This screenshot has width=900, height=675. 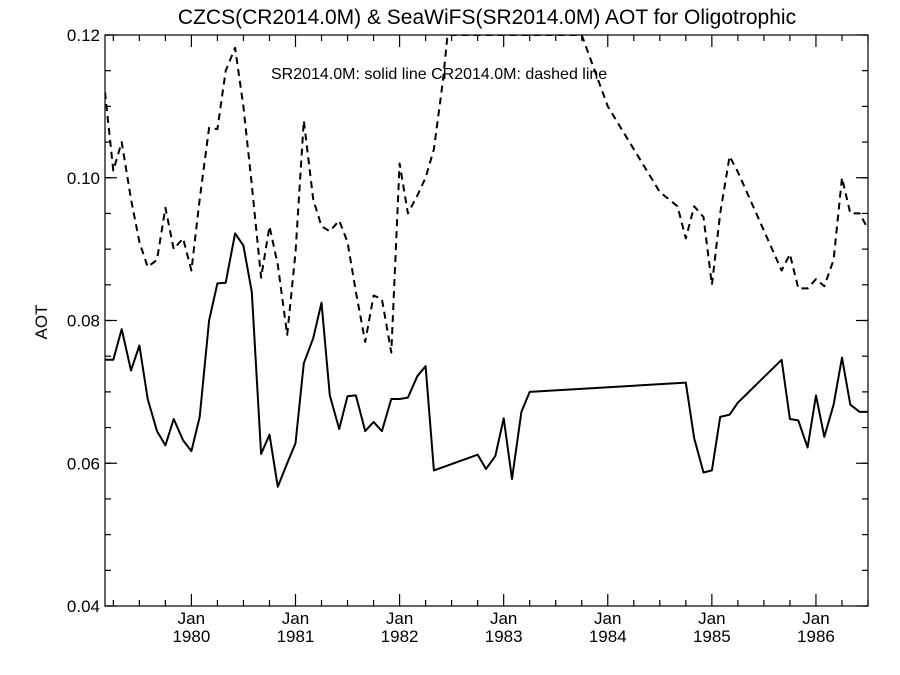 I want to click on y-tick-label: 0.04, so click(x=83, y=606).